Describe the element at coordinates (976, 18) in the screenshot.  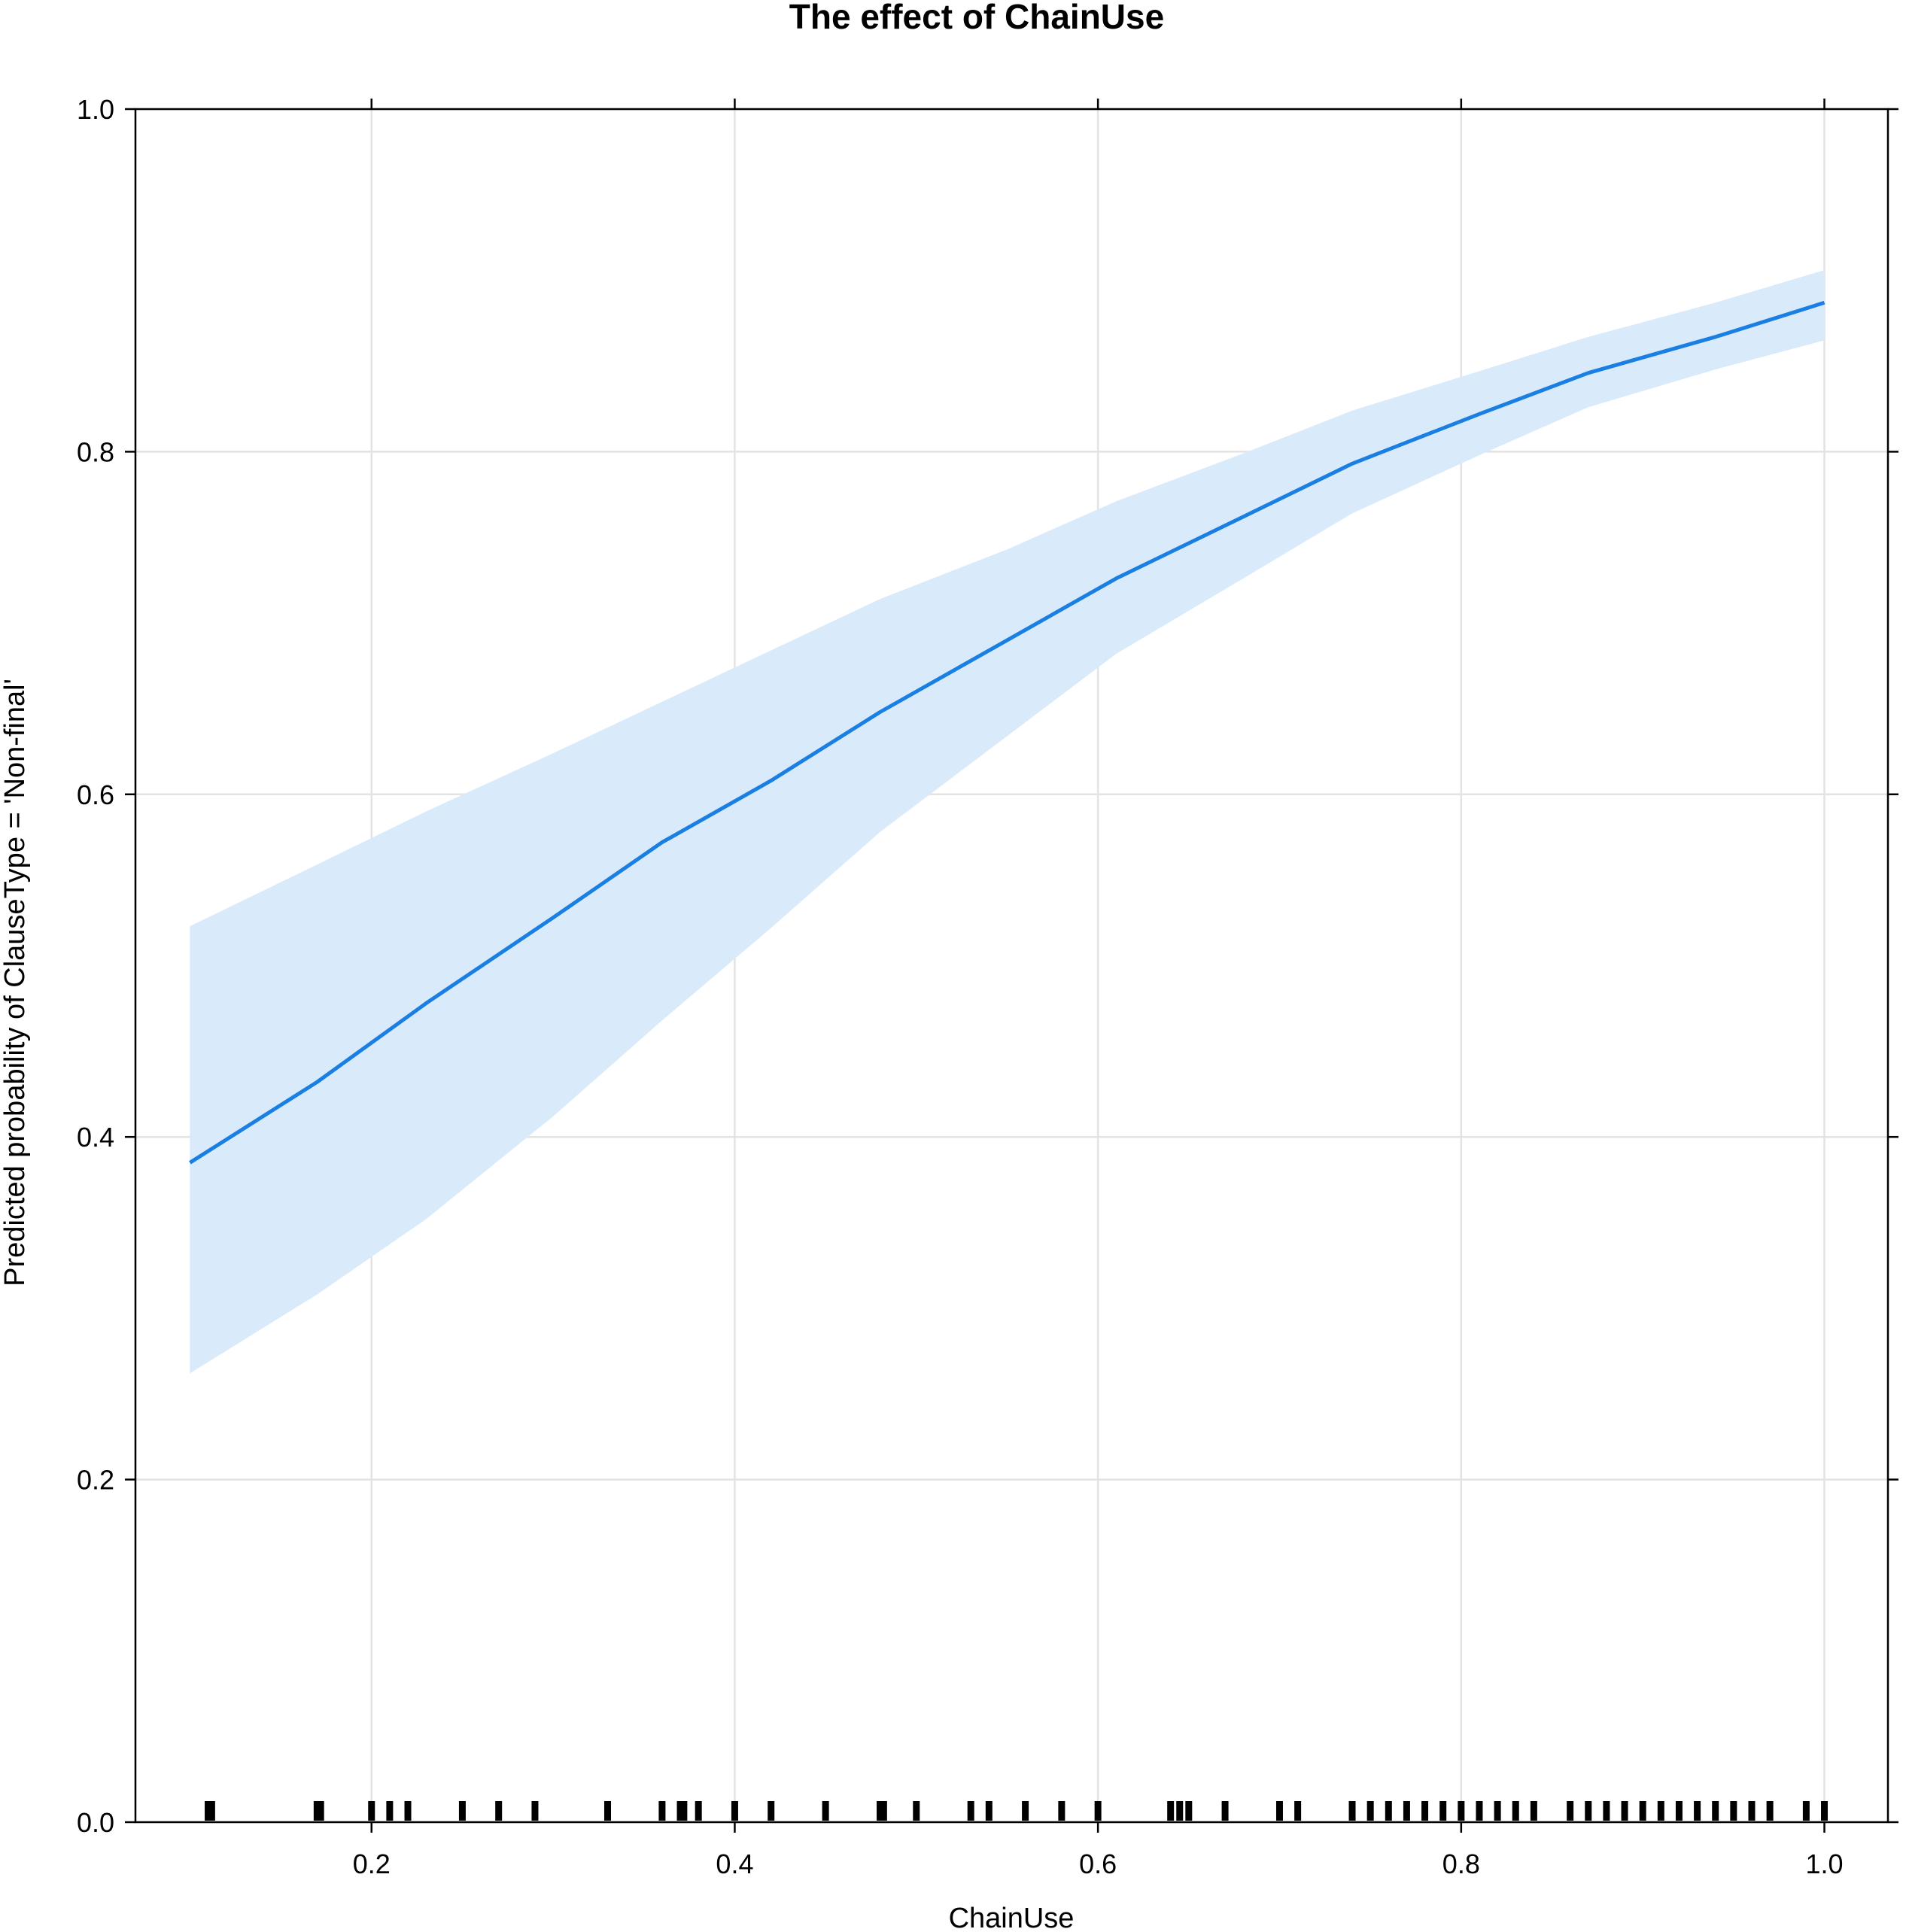
I see `chart-title: The effect of ChainUse` at that location.